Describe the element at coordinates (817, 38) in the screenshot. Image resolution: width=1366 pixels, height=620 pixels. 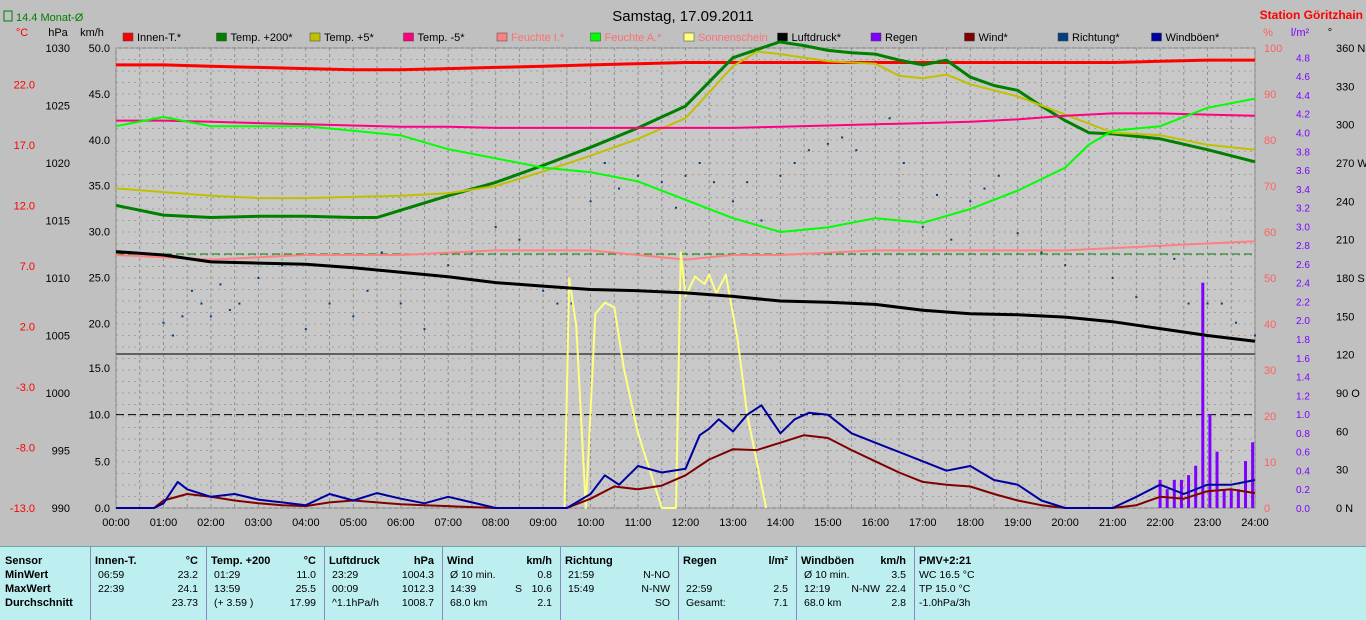
I see `legend-label: Luftdruck*` at that location.